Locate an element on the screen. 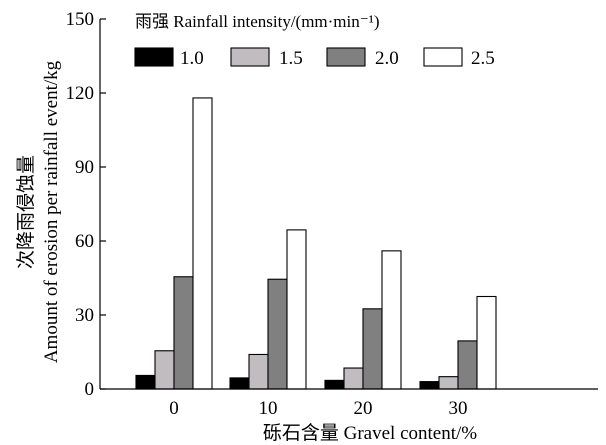  x-tick-label: 10 is located at coordinates (268, 408).